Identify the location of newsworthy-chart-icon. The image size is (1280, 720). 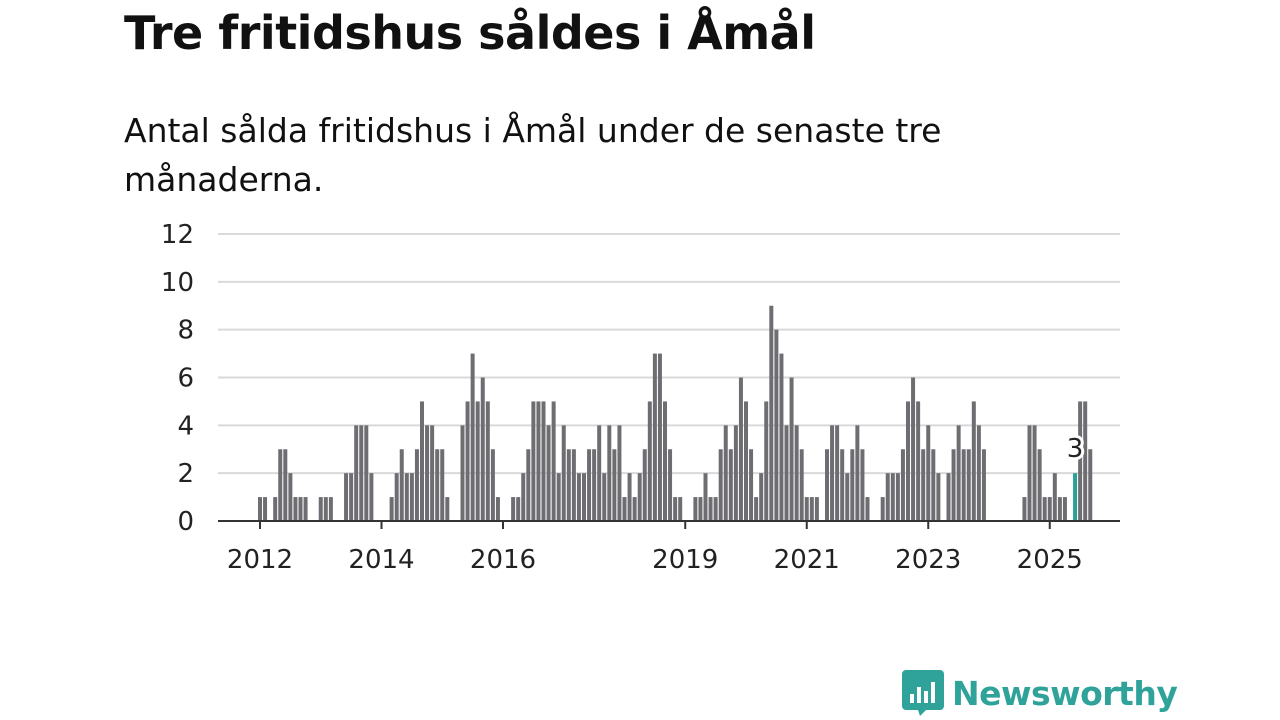
(923, 693).